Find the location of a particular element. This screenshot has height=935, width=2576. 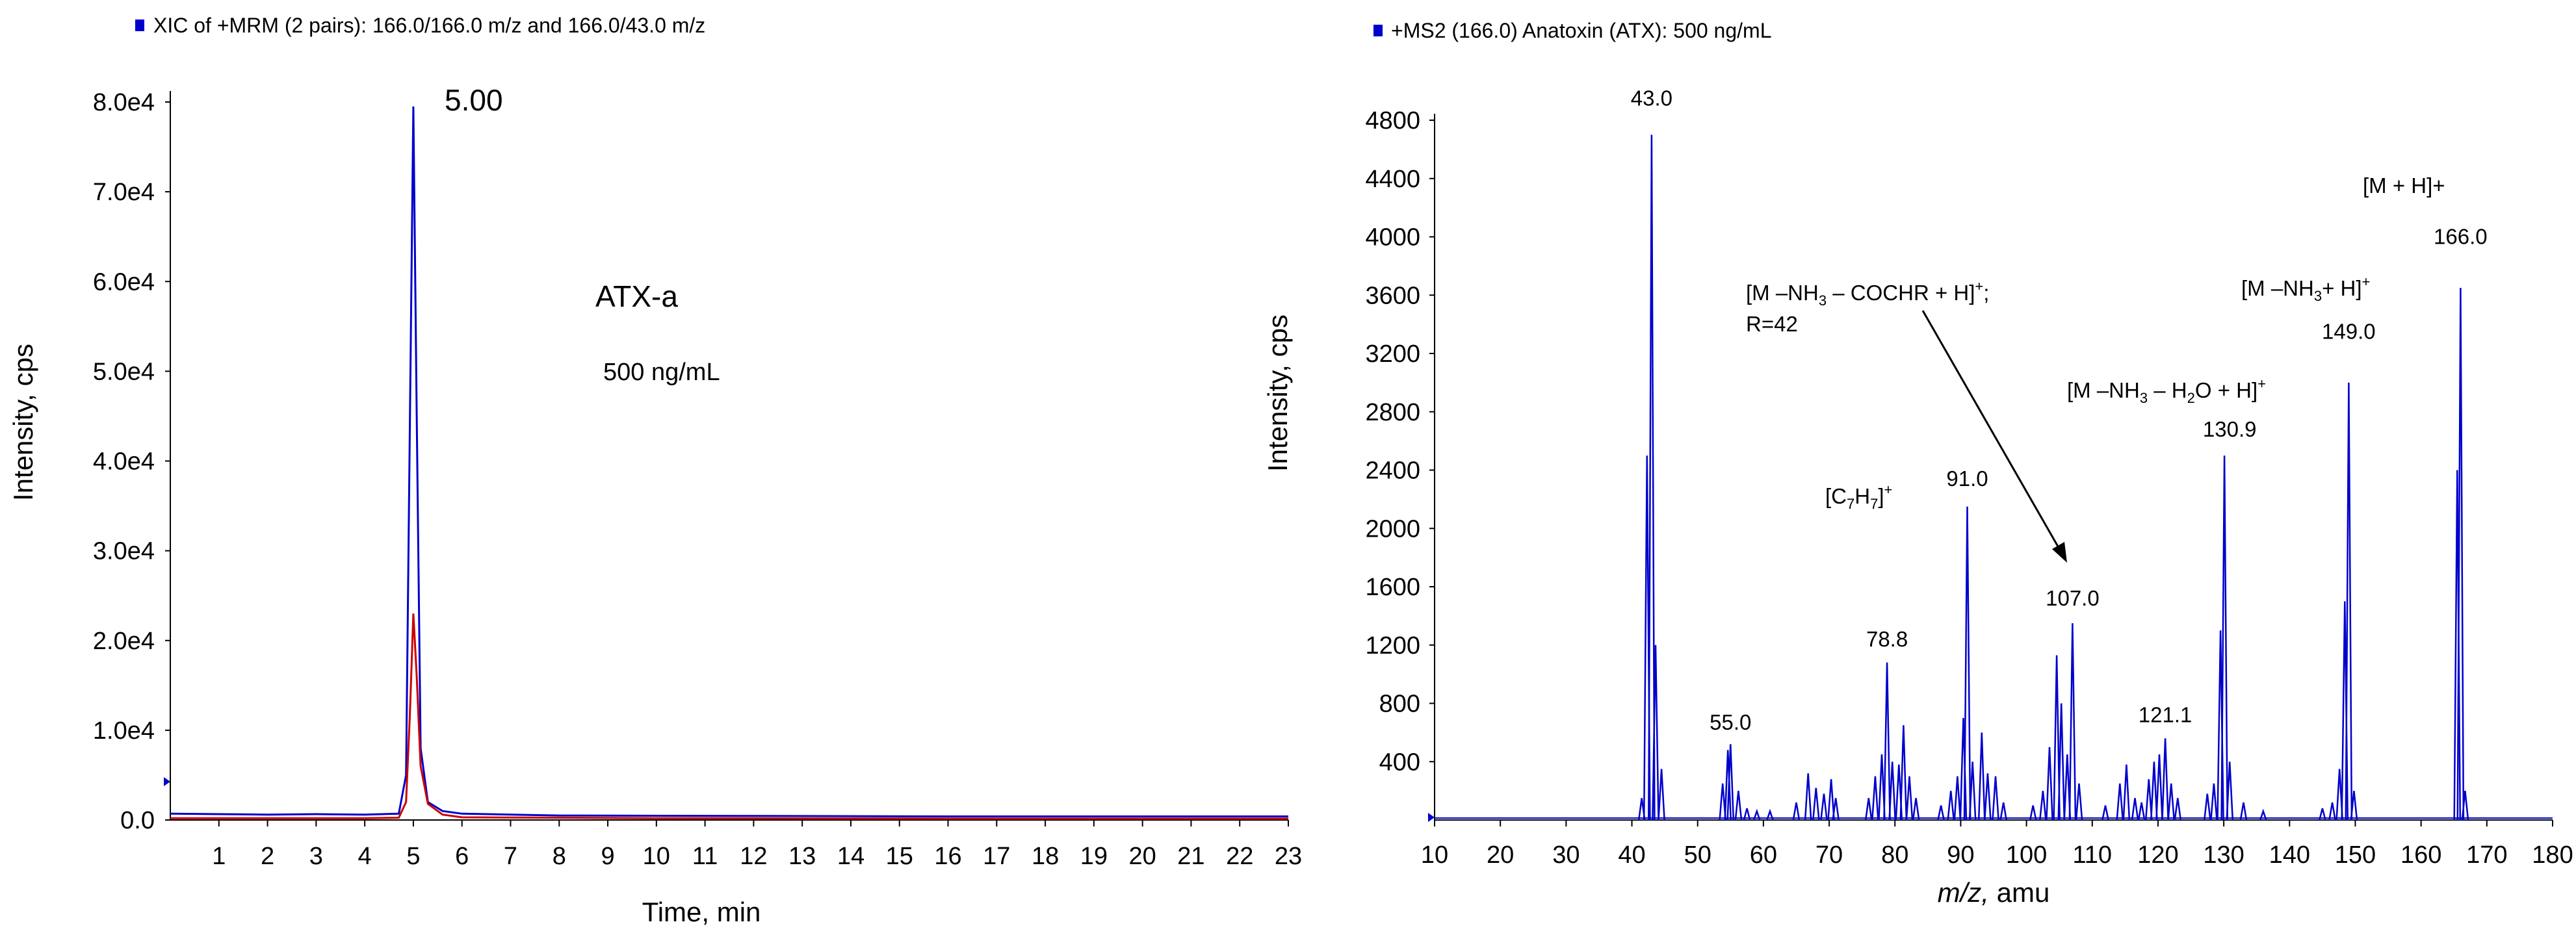

chromatogram-x-tick-label: 3 is located at coordinates (316, 857).